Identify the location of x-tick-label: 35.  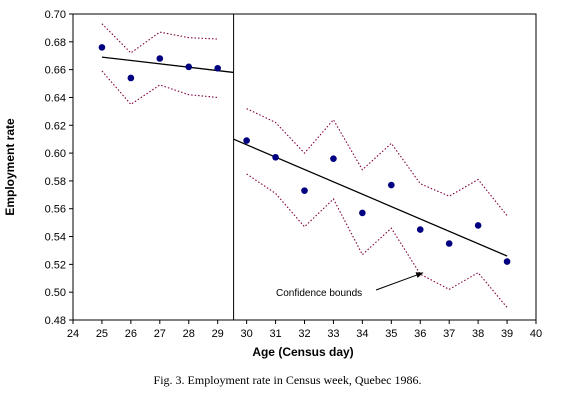
(391, 334).